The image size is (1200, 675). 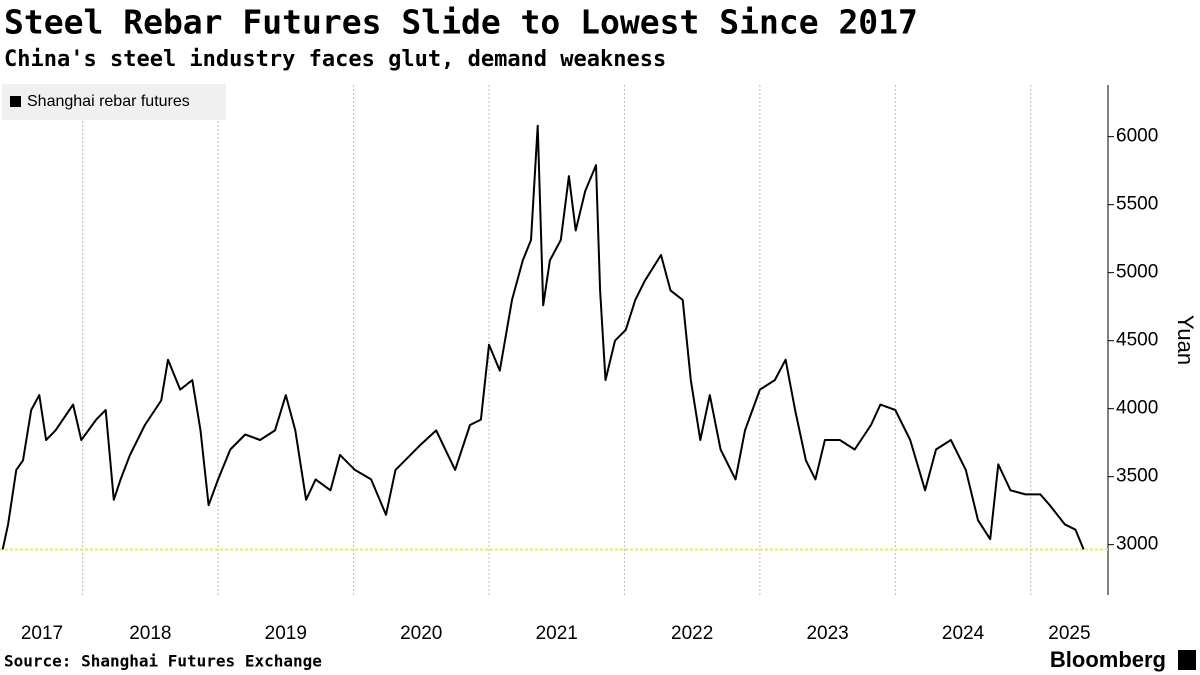 I want to click on y-tick-label: 5500, so click(x=1137, y=204).